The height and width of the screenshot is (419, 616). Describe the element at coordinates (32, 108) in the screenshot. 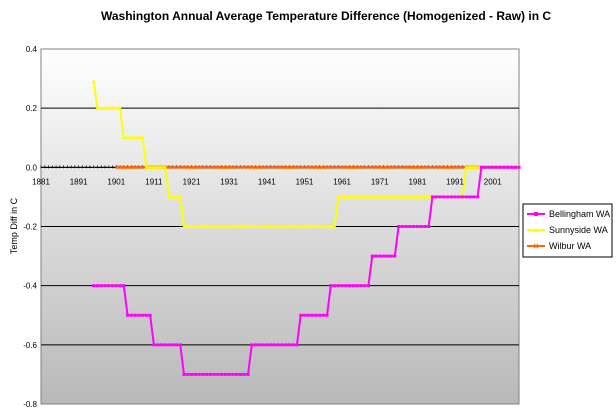

I see `y-tick-label: 0.2` at that location.